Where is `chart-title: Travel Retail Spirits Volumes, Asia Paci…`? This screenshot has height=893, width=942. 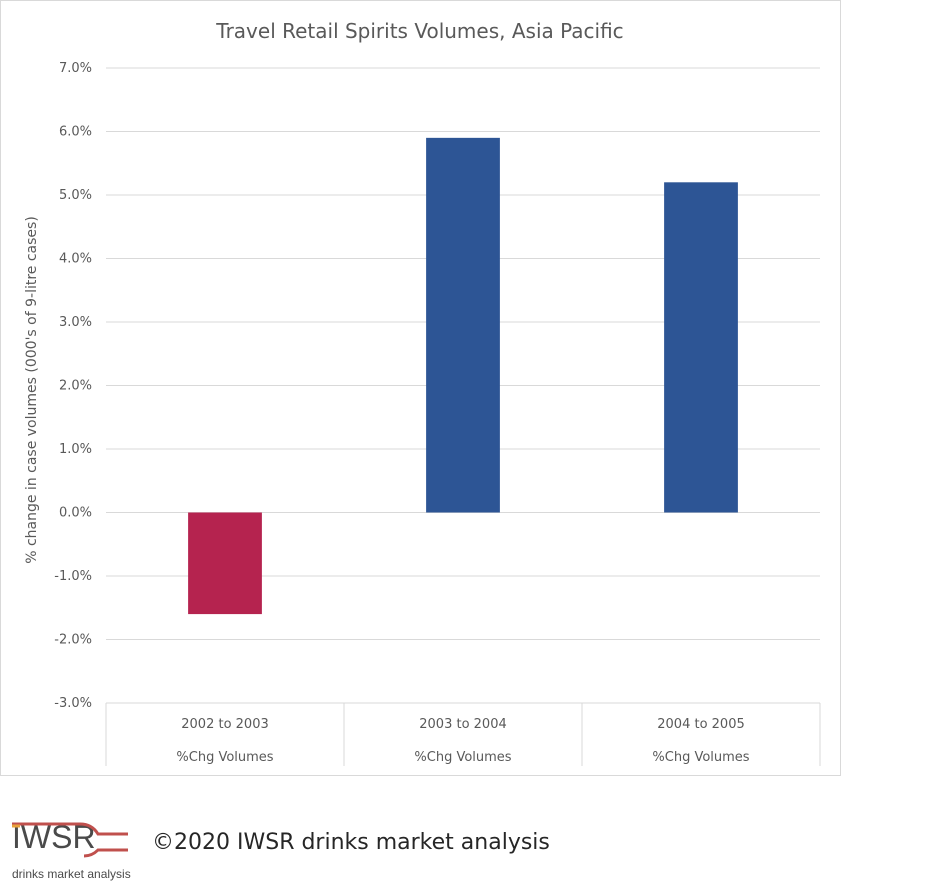
chart-title: Travel Retail Spirits Volumes, Asia Paci… is located at coordinates (419, 31).